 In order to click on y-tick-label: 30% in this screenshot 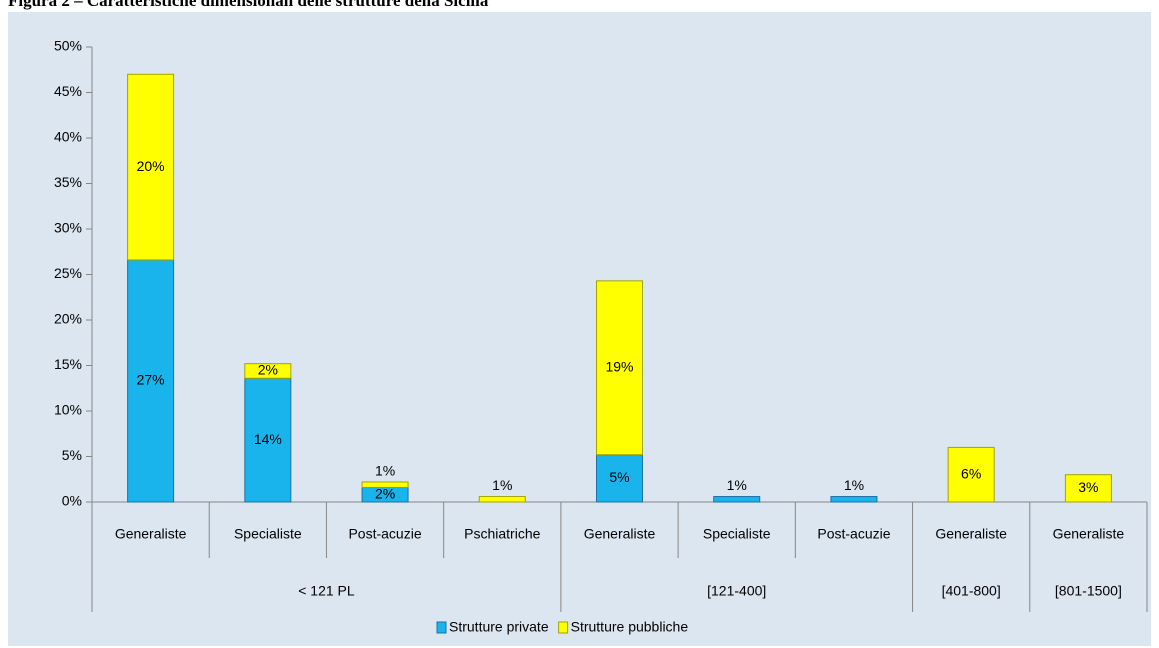, I will do `click(68, 228)`.